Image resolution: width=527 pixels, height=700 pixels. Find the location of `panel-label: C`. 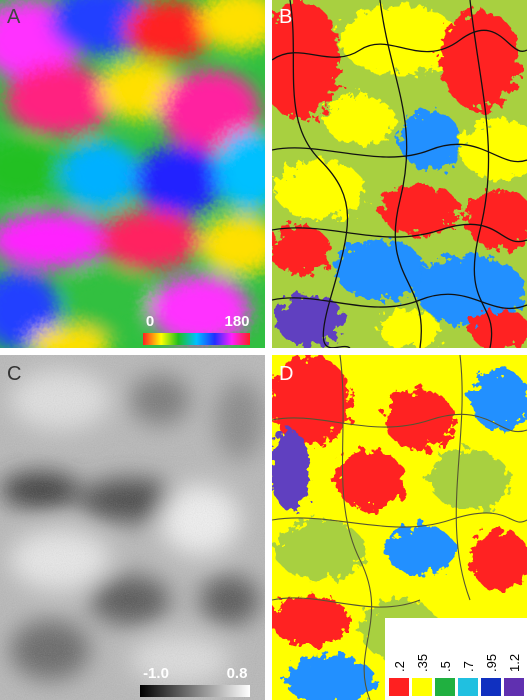

panel-label: C is located at coordinates (14, 374).